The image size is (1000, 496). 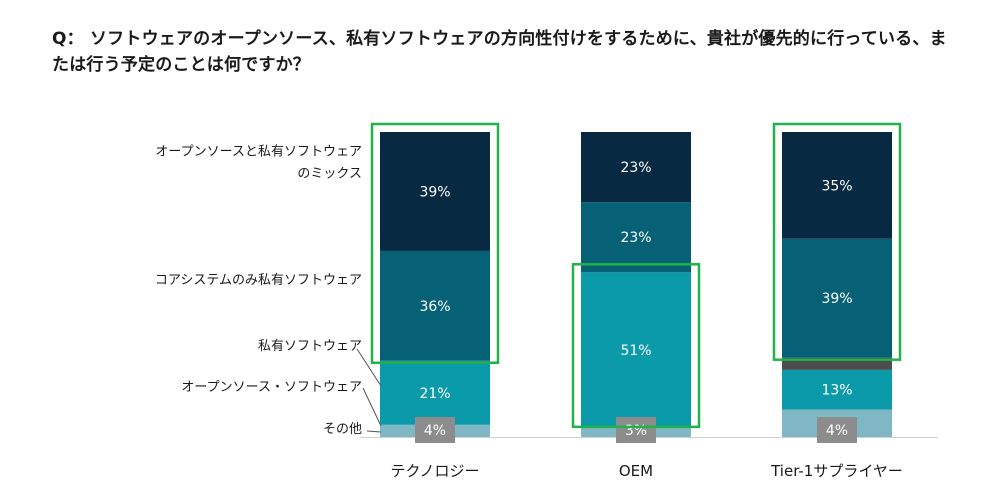 I want to click on data-label: 3%, so click(x=636, y=431).